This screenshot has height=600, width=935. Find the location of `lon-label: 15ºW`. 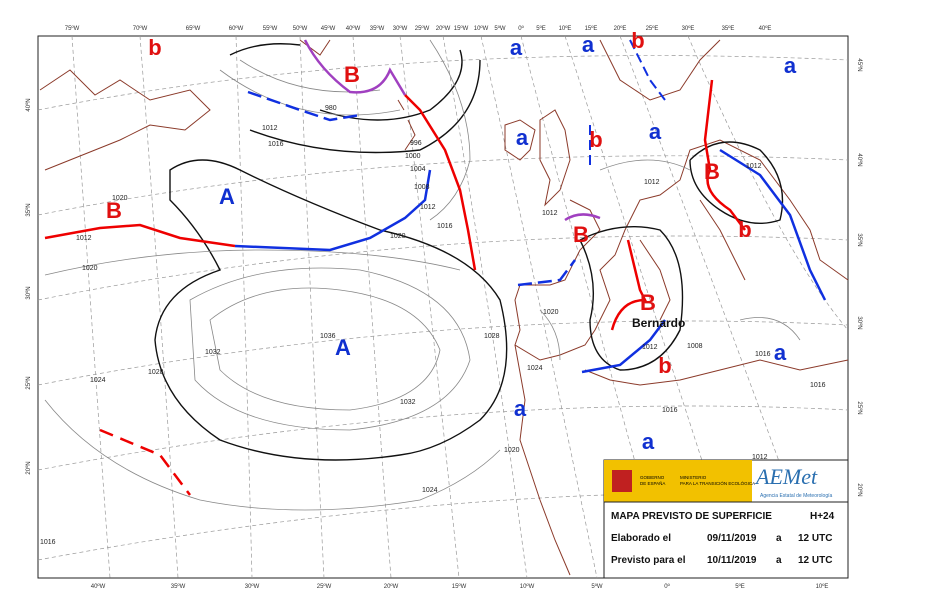

lon-label: 15ºW is located at coordinates (459, 586).